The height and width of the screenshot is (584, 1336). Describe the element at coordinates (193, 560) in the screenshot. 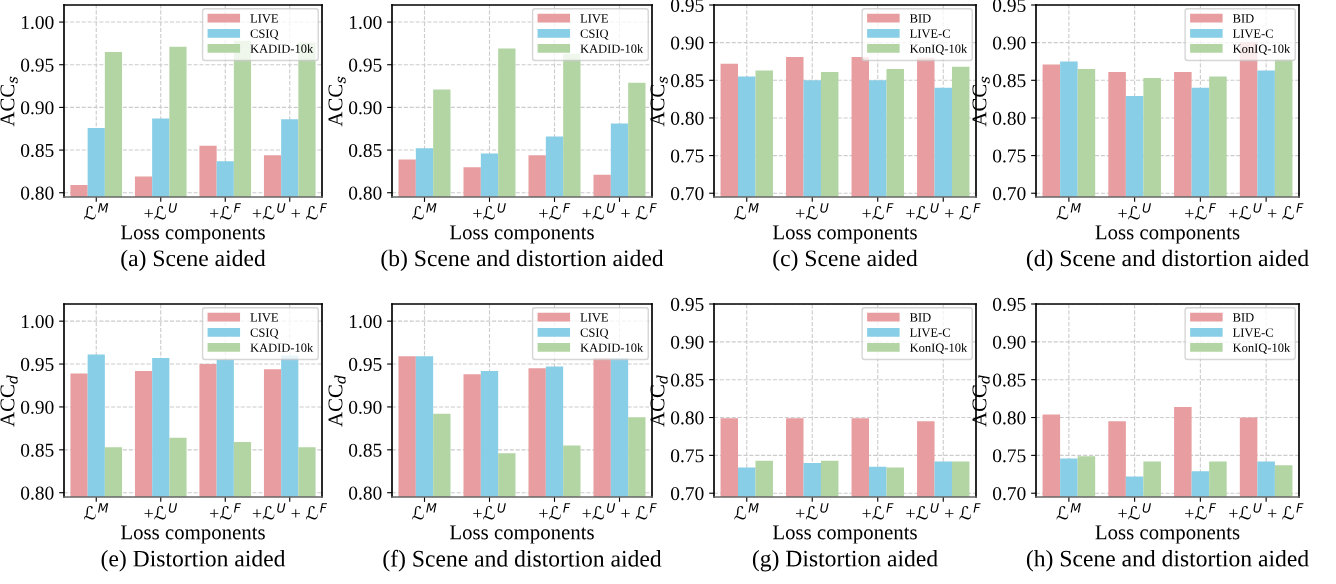

I see `text: (e) Distortion aided` at that location.